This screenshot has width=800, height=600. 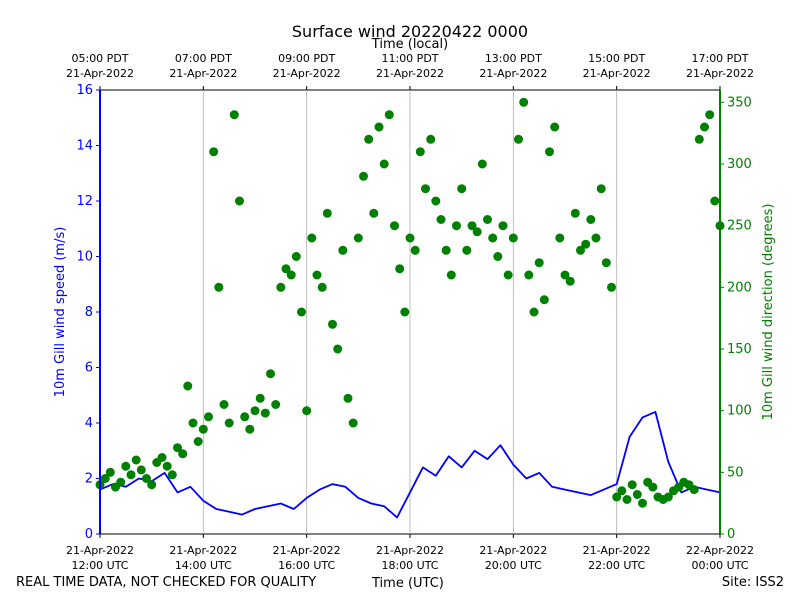 What do you see at coordinates (89, 312) in the screenshot?
I see `y-left-tick-label: 8` at bounding box center [89, 312].